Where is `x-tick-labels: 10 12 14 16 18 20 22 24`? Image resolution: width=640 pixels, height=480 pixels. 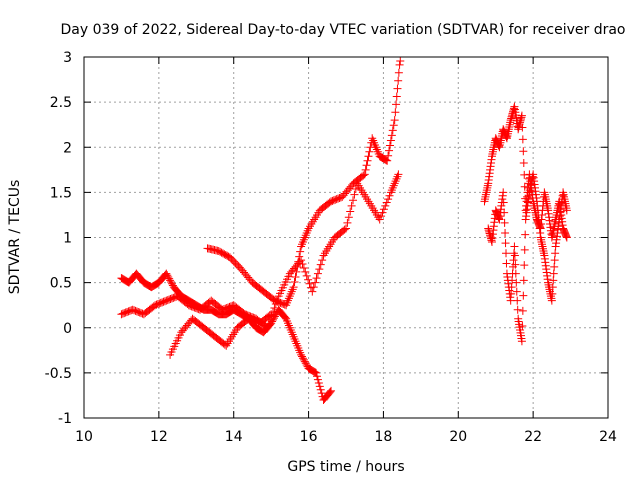
x-tick-labels: 10 12 14 16 18 20 22 24 is located at coordinates (346, 437).